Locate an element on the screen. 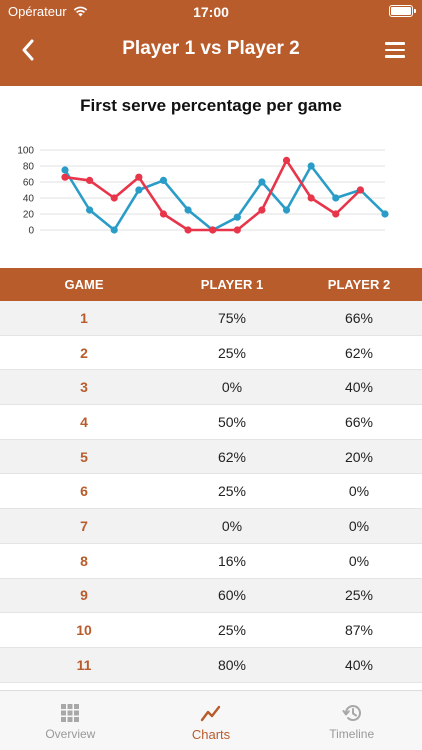 The height and width of the screenshot is (750, 422). grid-icon is located at coordinates (70, 713).